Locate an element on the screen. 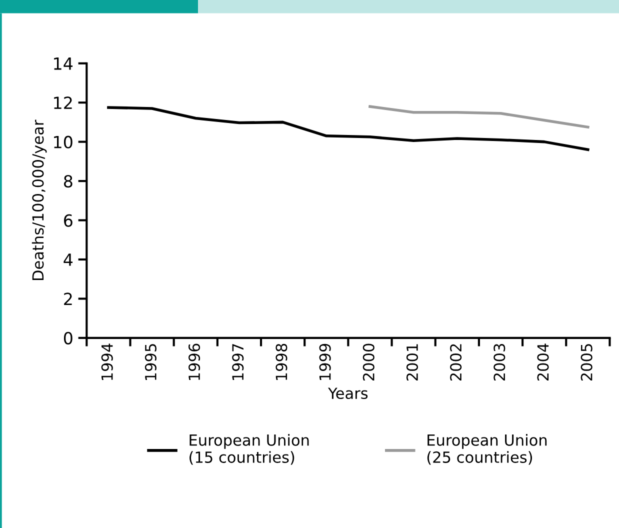 The width and height of the screenshot is (619, 528). x-tick-label: 2001 is located at coordinates (412, 362).